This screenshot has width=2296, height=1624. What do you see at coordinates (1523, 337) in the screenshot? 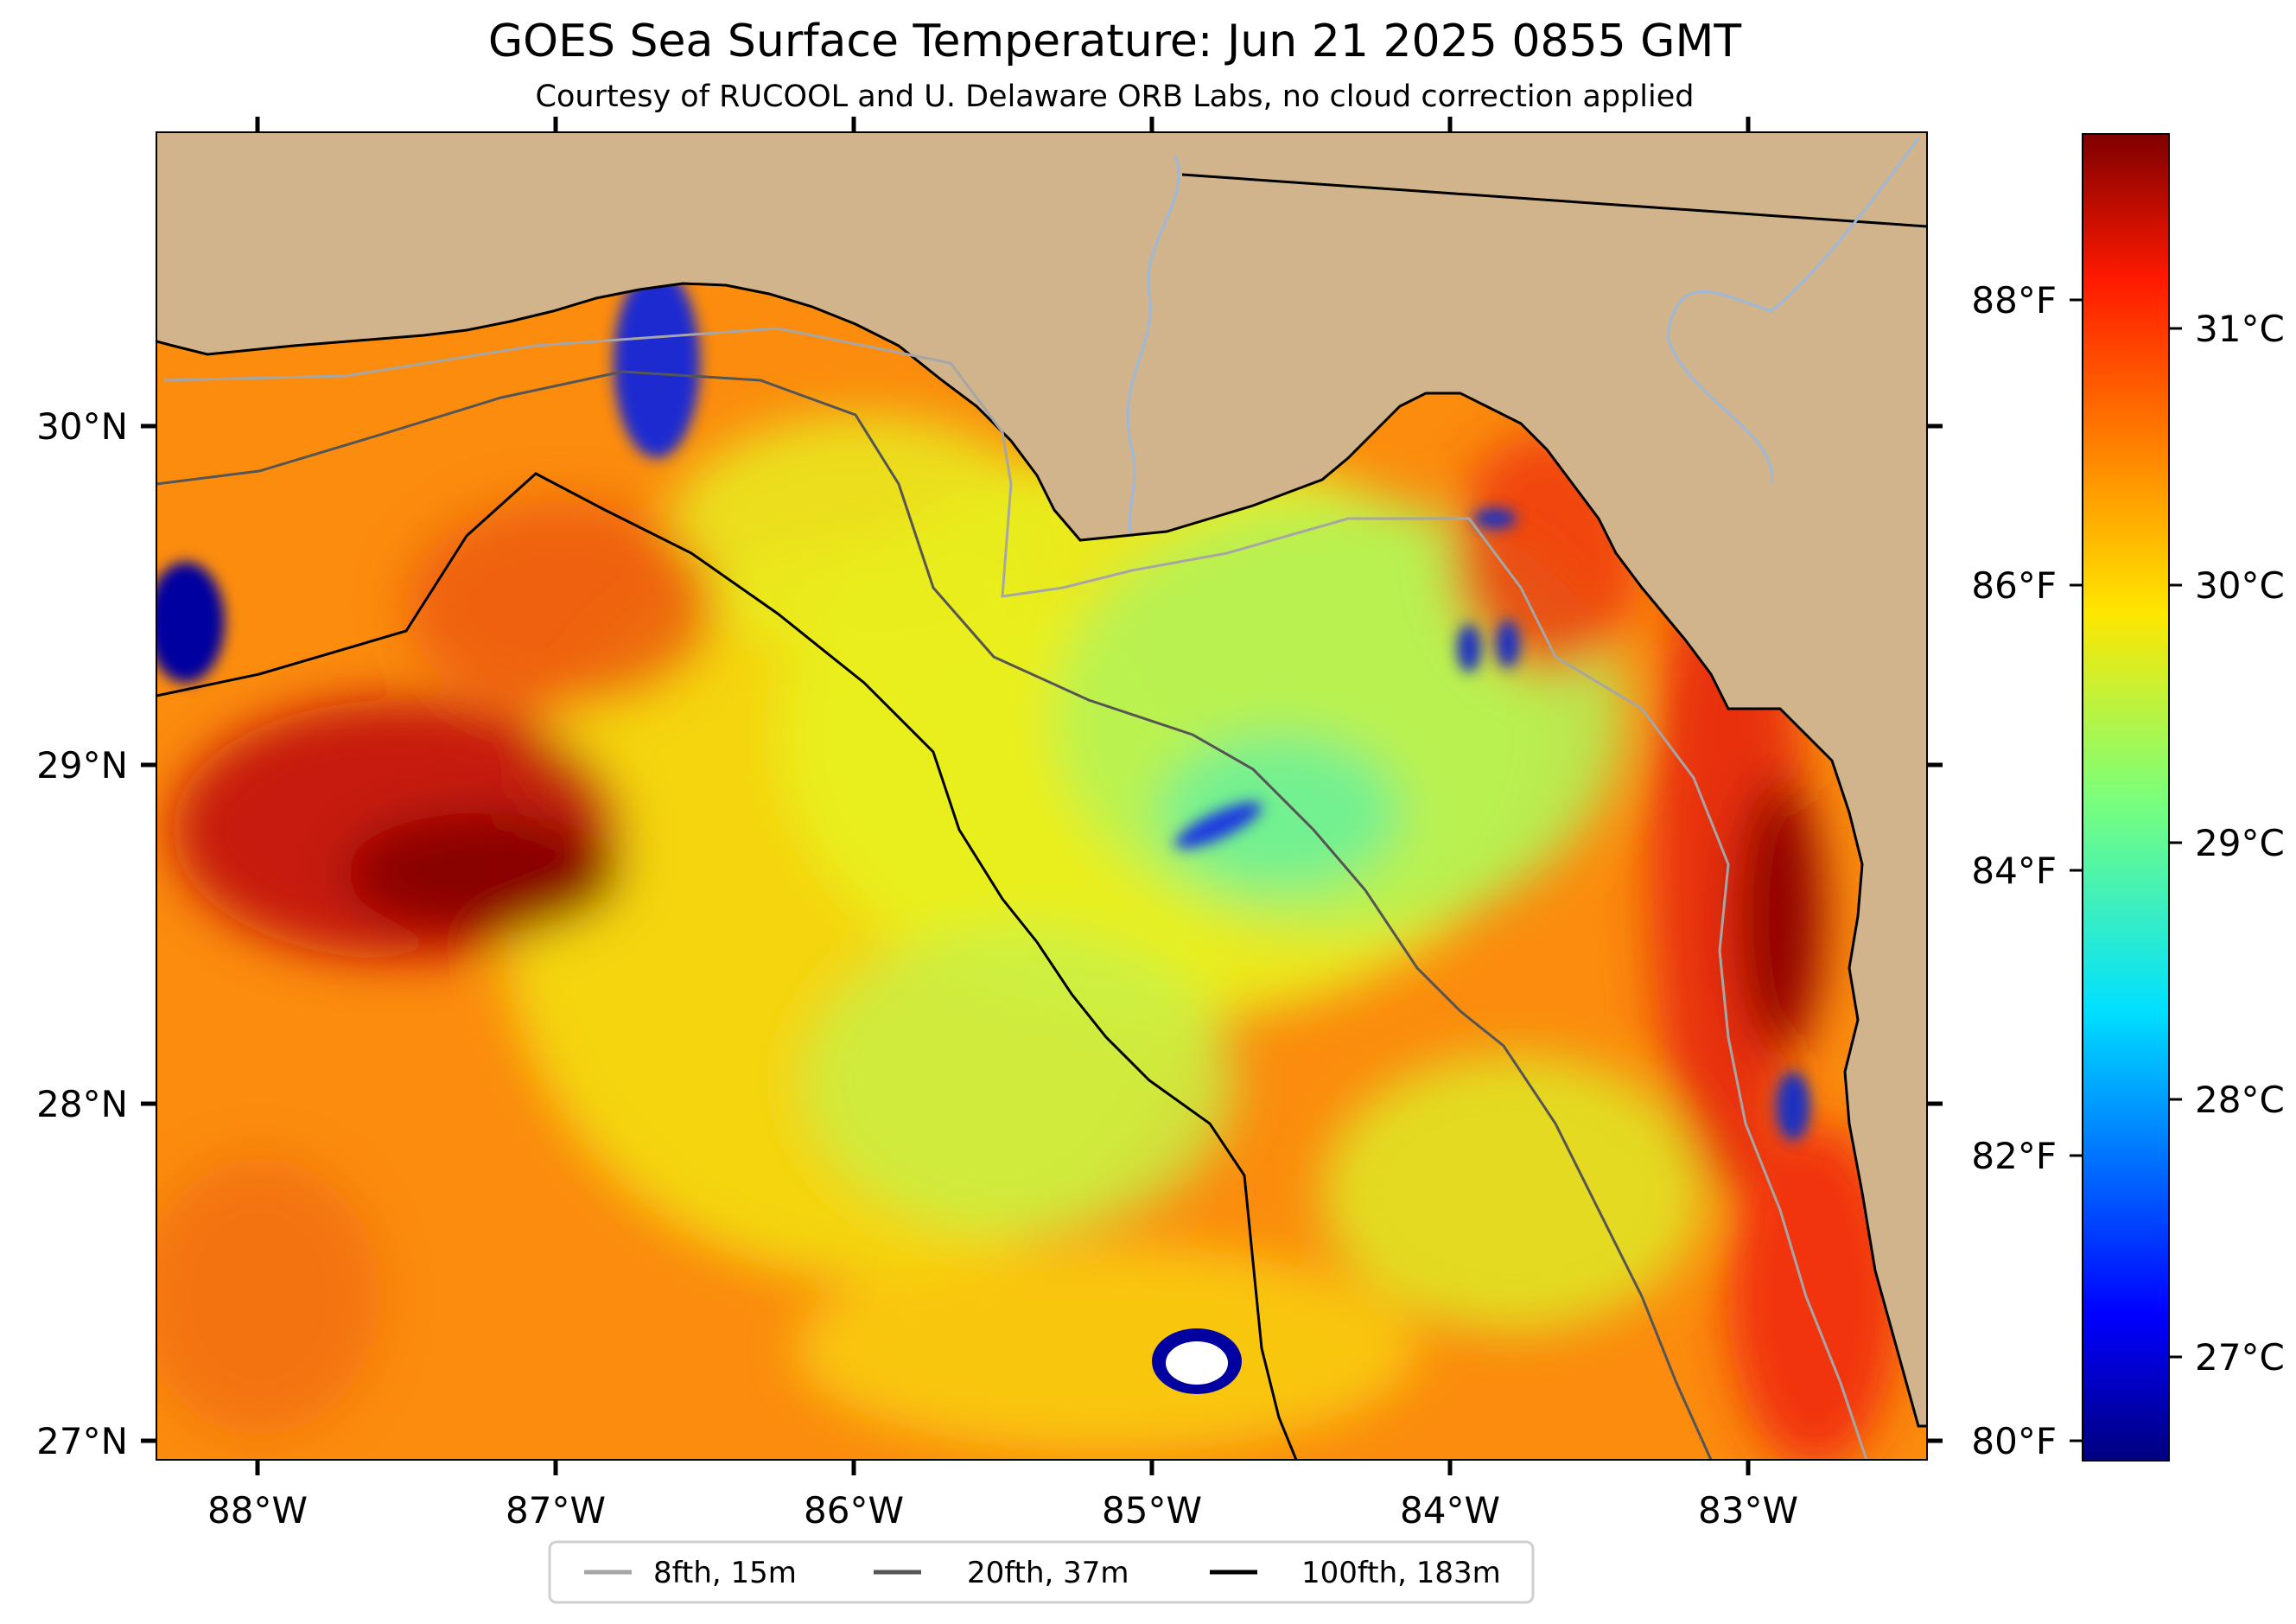
I see `rivers` at bounding box center [1523, 337].